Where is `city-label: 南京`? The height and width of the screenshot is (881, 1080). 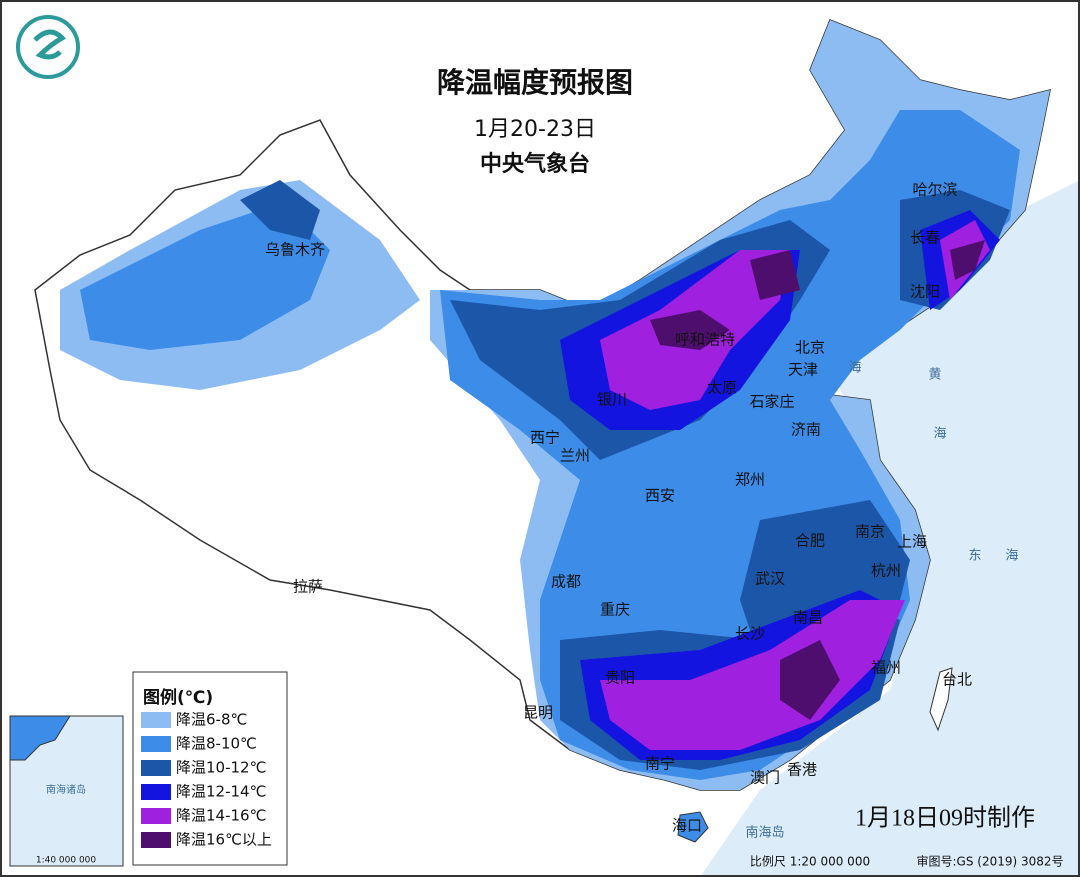 city-label: 南京 is located at coordinates (870, 532).